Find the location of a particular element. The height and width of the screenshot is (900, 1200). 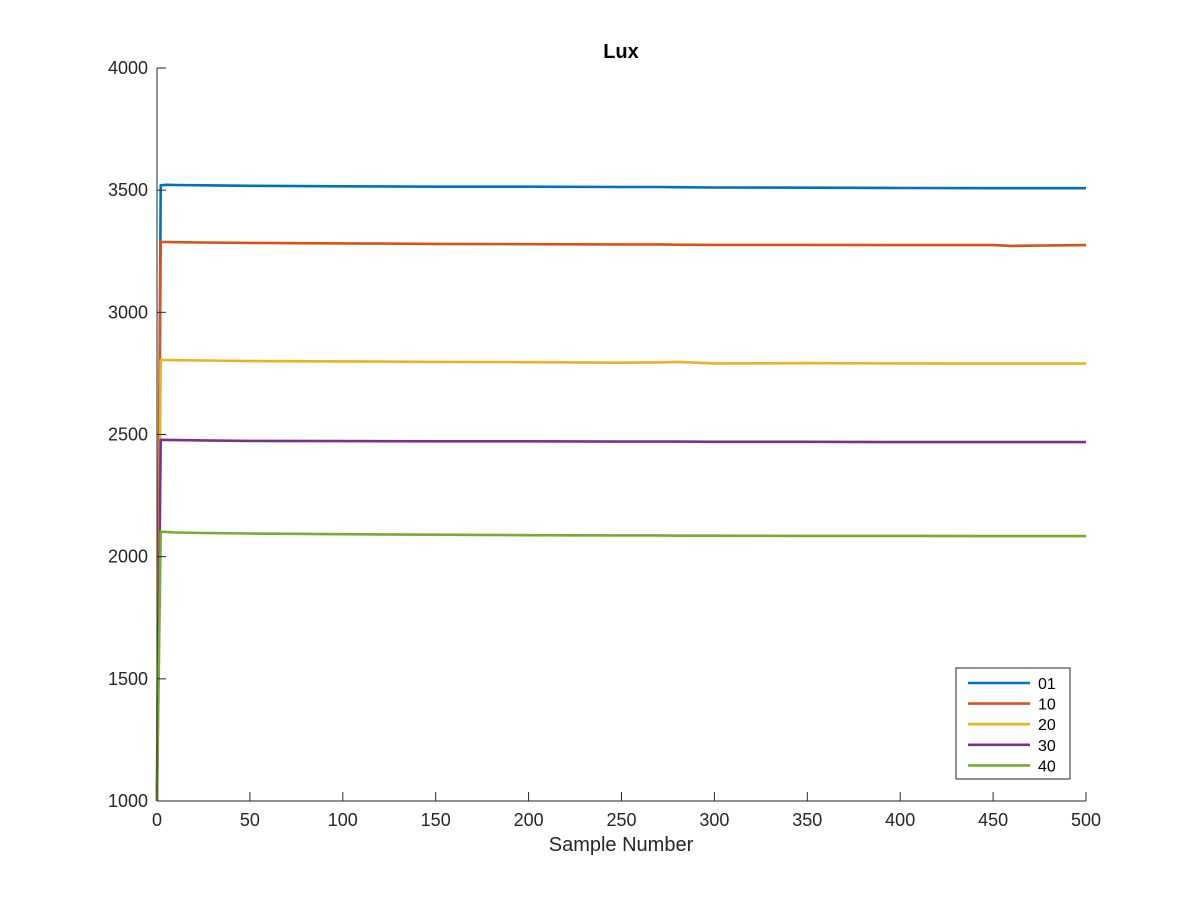

legend: 01 10 20 30 40 is located at coordinates (1013, 723).